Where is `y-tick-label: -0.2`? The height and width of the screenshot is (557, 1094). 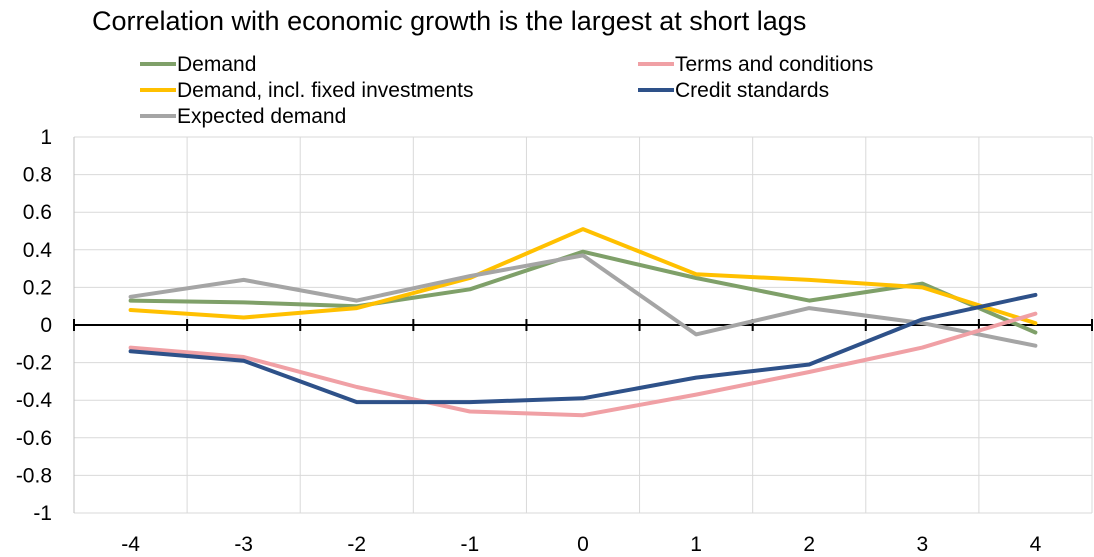
y-tick-label: -0.2 is located at coordinates (34, 363).